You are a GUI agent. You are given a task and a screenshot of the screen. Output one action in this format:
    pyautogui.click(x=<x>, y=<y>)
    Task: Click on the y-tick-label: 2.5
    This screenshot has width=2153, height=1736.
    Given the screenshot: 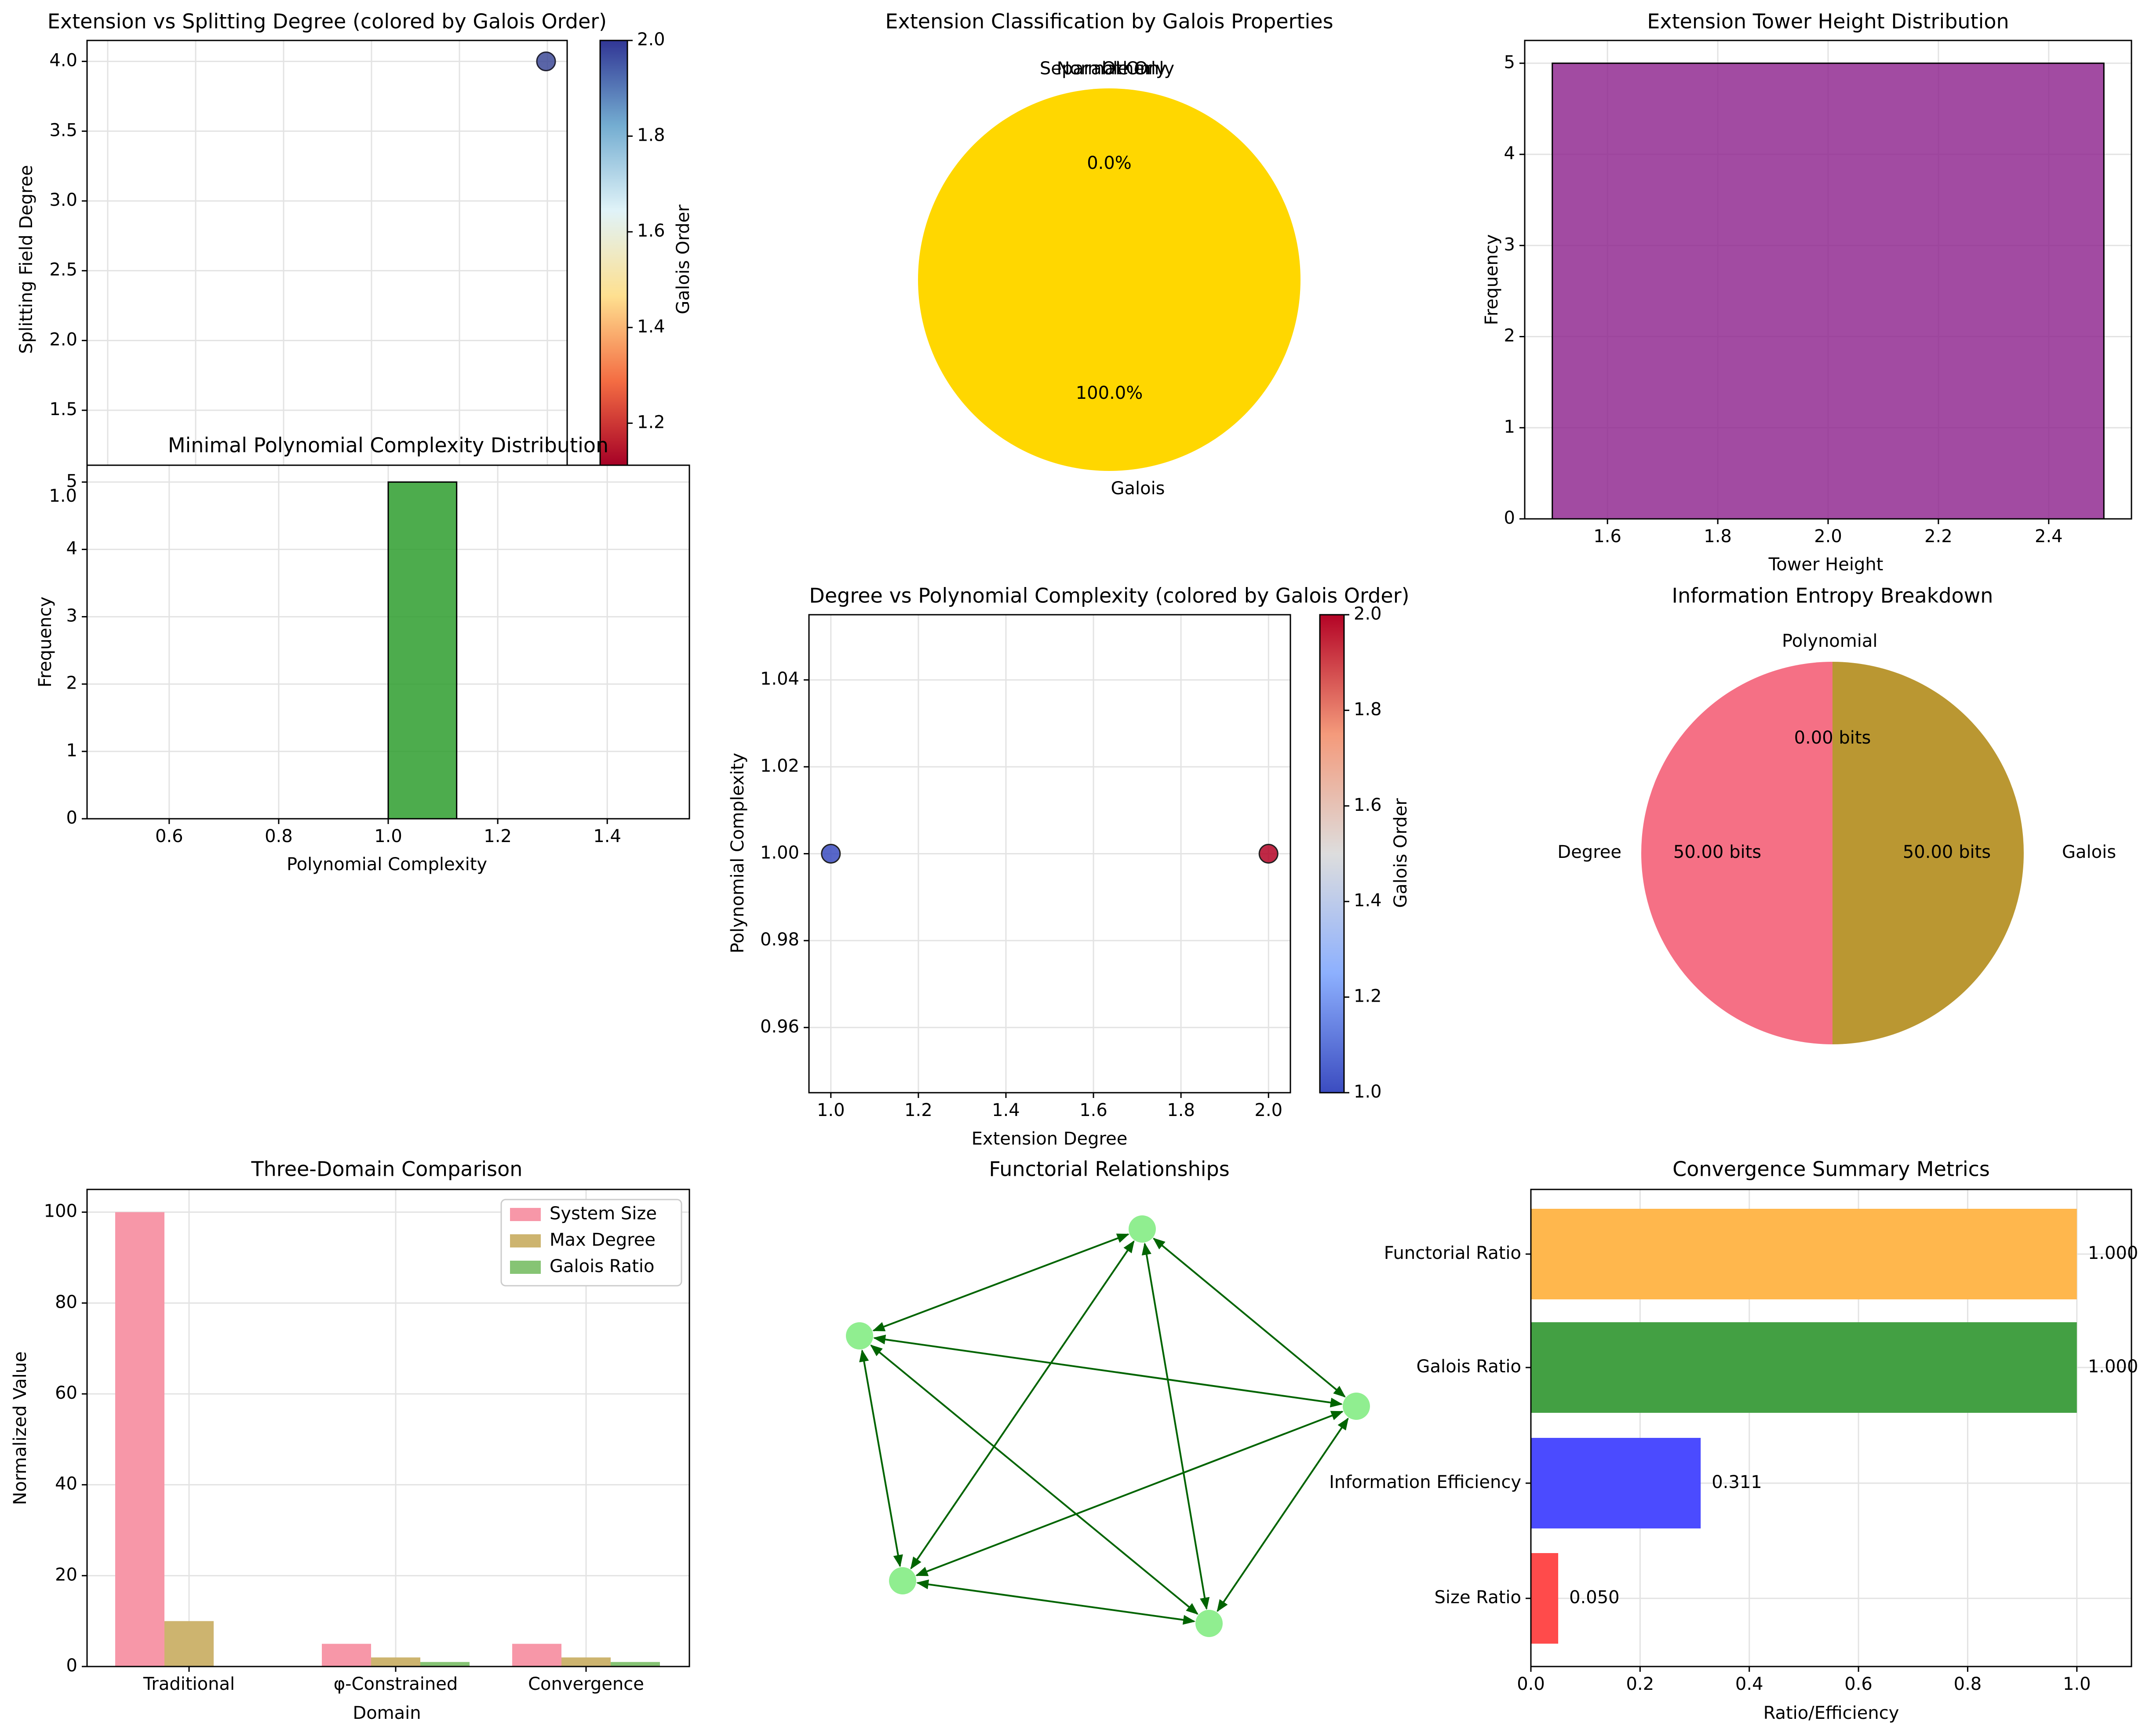 What is the action you would take?
    pyautogui.click(x=63, y=270)
    